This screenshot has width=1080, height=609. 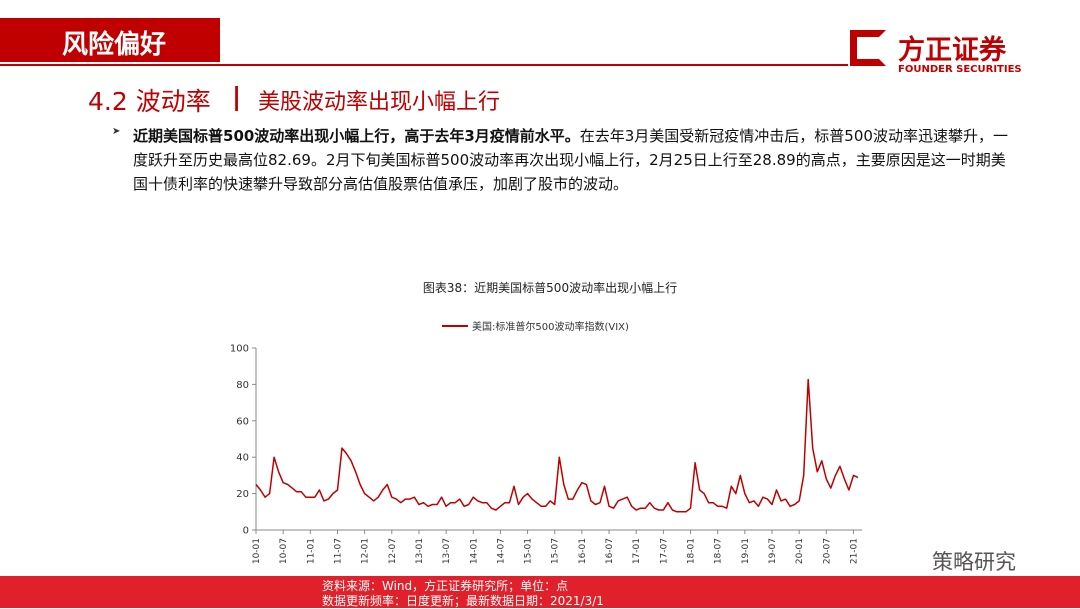 What do you see at coordinates (664, 551) in the screenshot?
I see `x-tick-label: 17-07` at bounding box center [664, 551].